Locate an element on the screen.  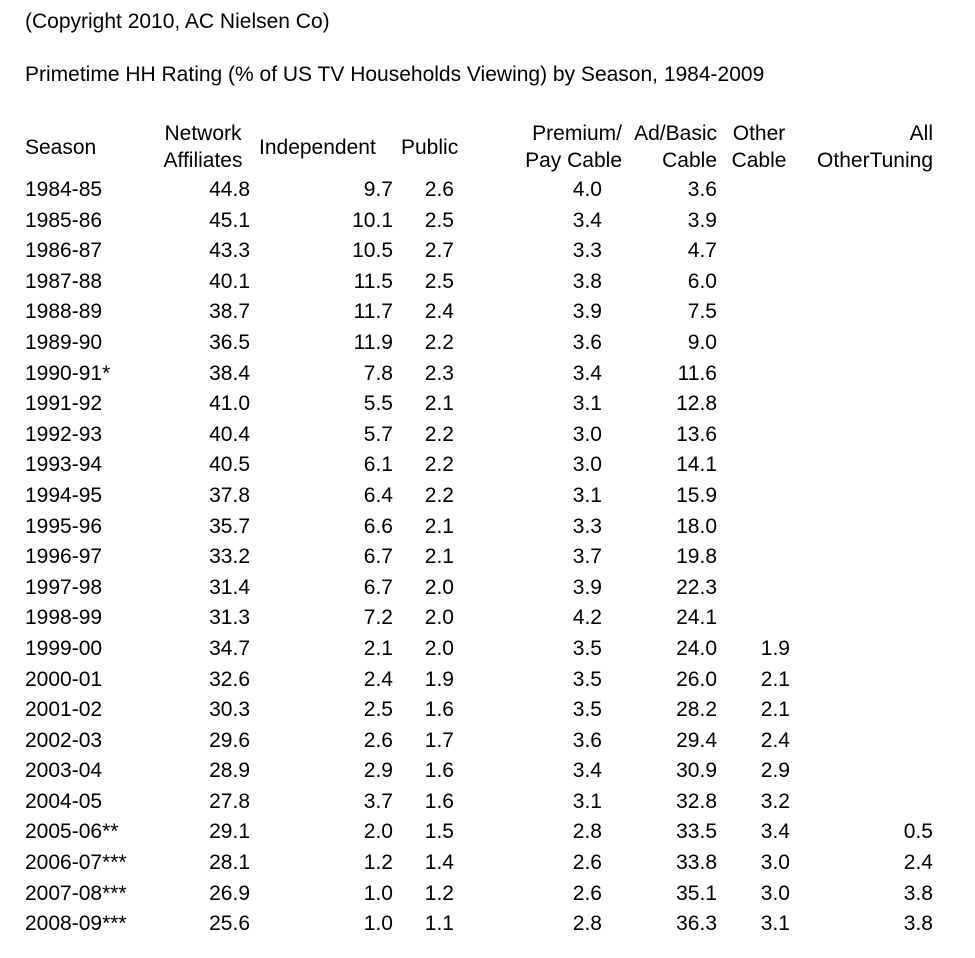
independent-cell: 9.7 is located at coordinates (378, 189).